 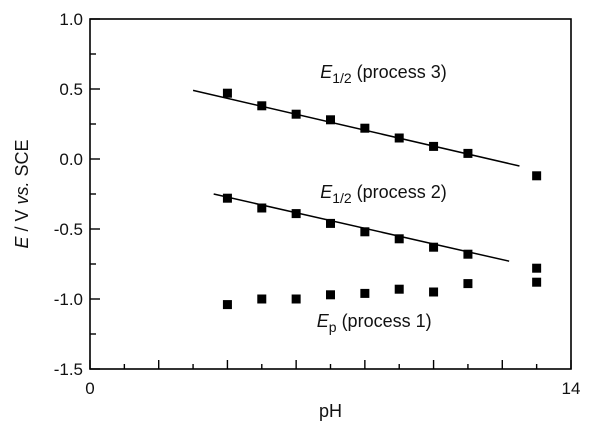 What do you see at coordinates (71, 159) in the screenshot?
I see `y-tick-label: 0.0` at bounding box center [71, 159].